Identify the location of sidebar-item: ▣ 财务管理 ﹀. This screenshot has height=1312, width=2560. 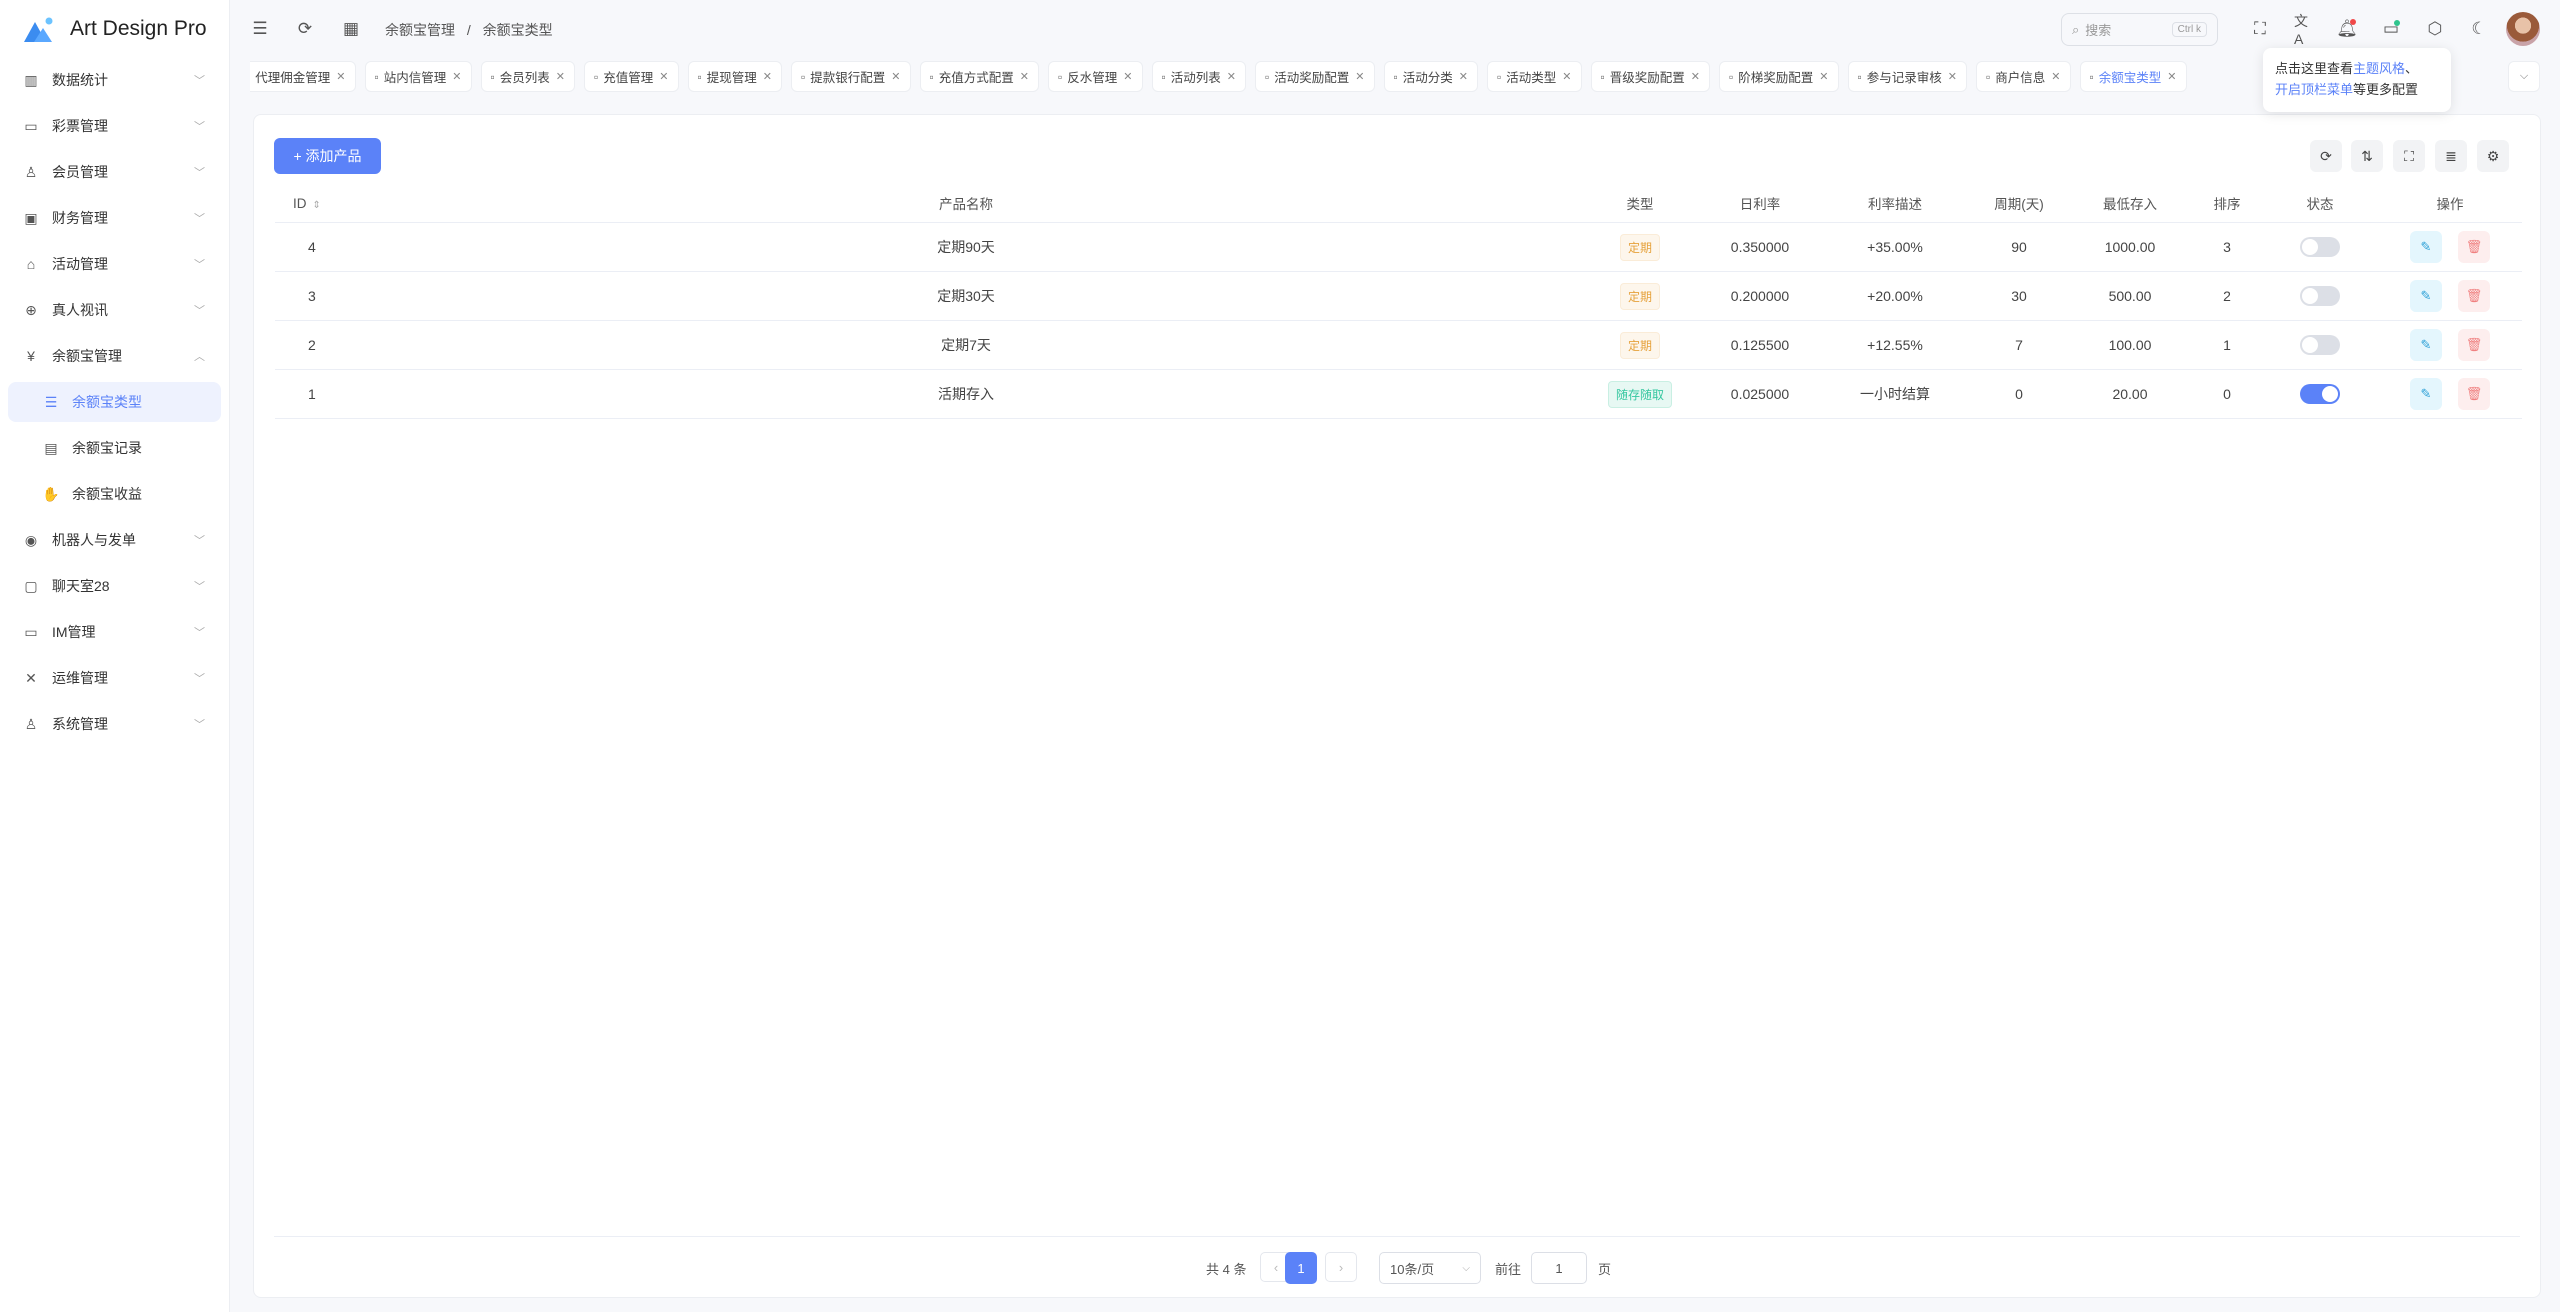
(114, 218).